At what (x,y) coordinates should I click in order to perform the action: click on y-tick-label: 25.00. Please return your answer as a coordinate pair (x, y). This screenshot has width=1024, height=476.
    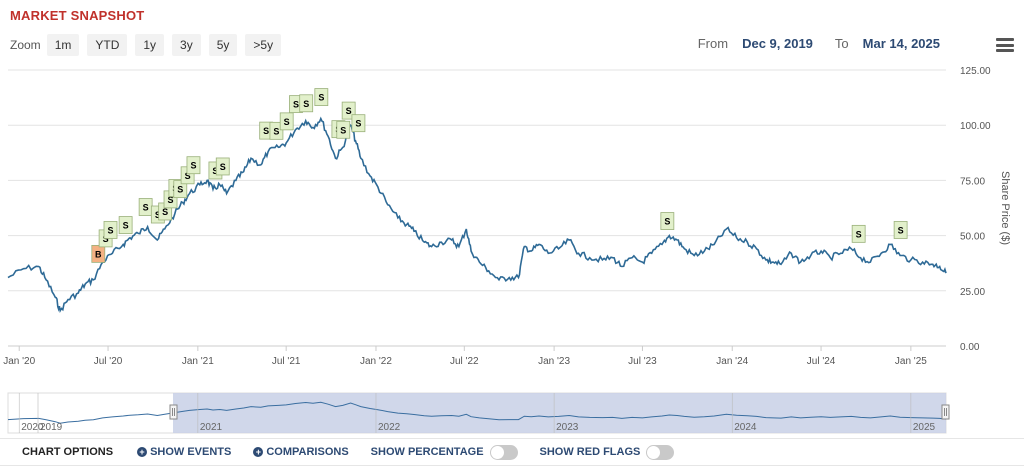
    Looking at the image, I should click on (972, 292).